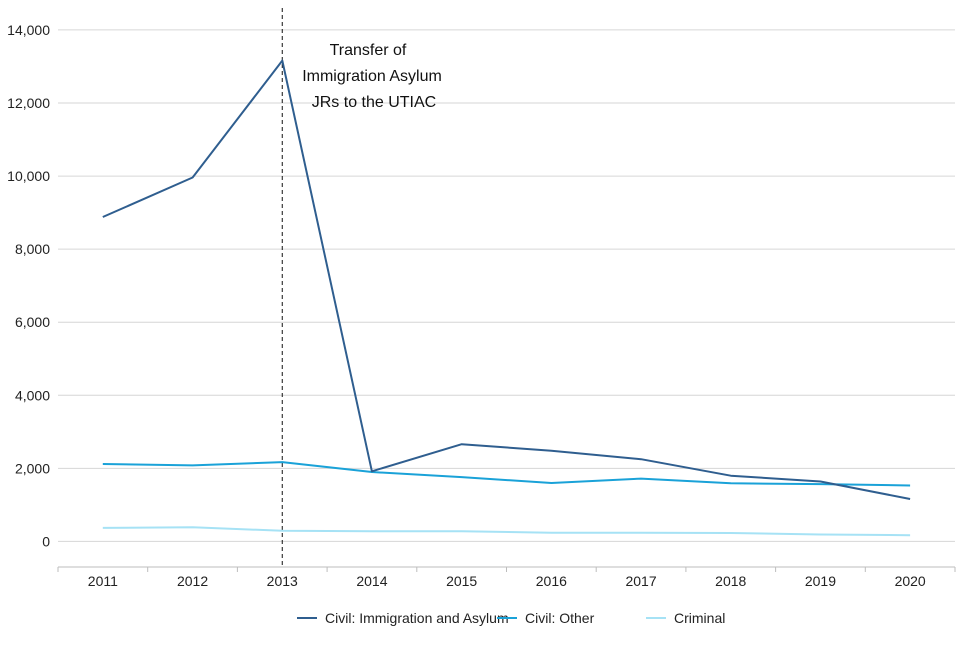 The height and width of the screenshot is (645, 960). What do you see at coordinates (461, 581) in the screenshot?
I see `x-tick-label: 2015` at bounding box center [461, 581].